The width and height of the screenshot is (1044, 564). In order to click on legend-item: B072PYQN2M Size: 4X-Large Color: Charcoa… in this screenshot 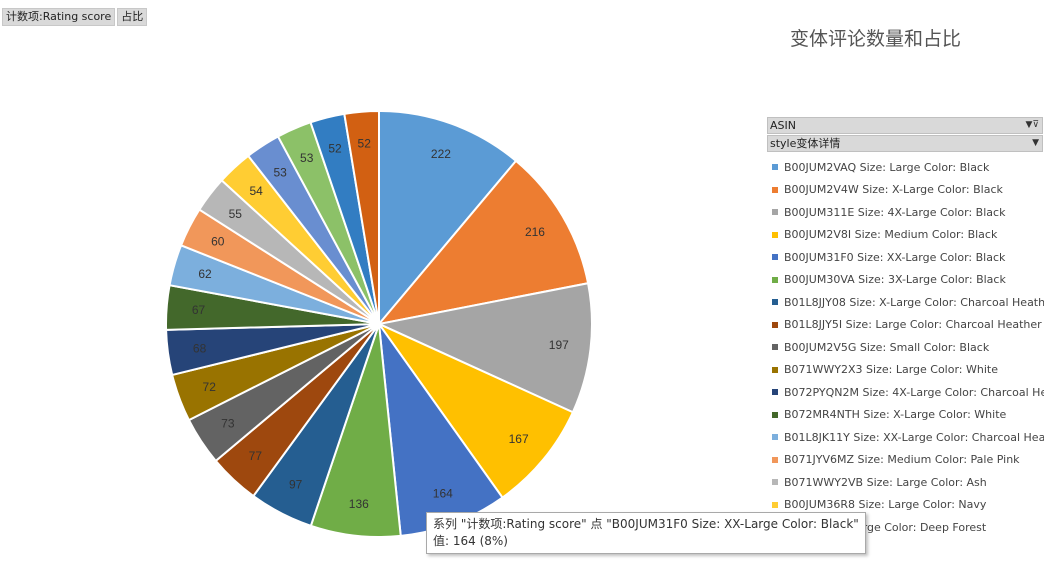, I will do `click(905, 392)`.